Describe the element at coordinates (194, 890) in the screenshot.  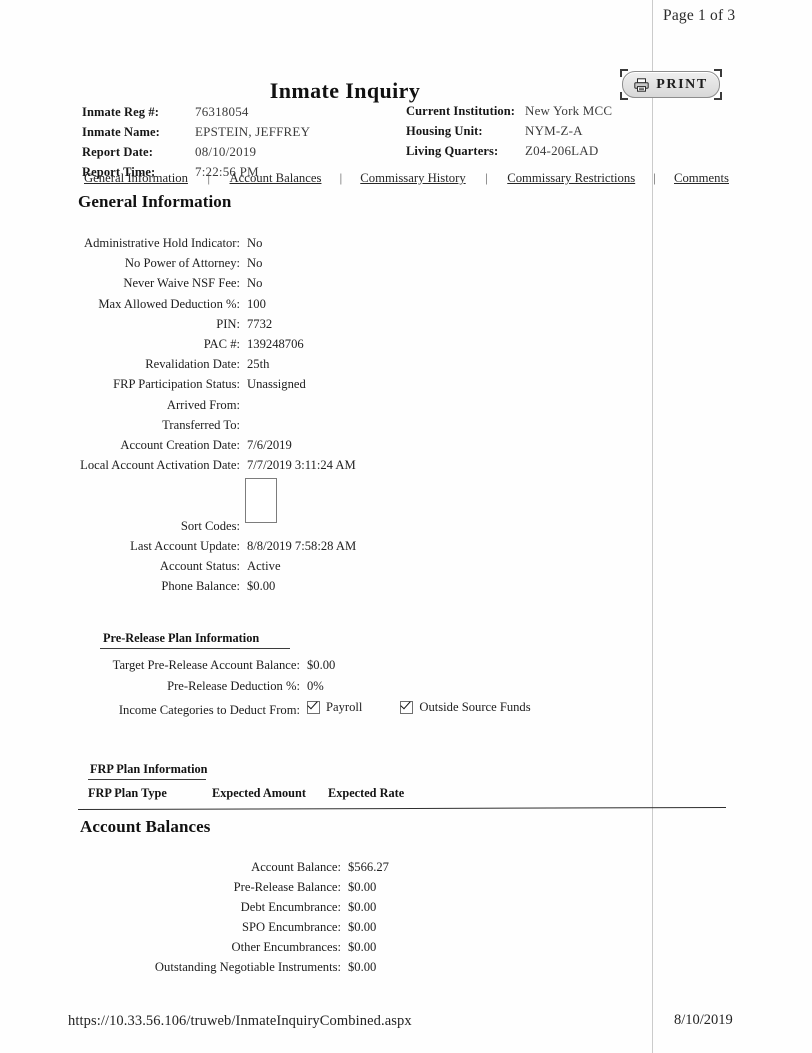
I see `field-pre-release-balance: Pre-Release Balance: $0.00` at that location.